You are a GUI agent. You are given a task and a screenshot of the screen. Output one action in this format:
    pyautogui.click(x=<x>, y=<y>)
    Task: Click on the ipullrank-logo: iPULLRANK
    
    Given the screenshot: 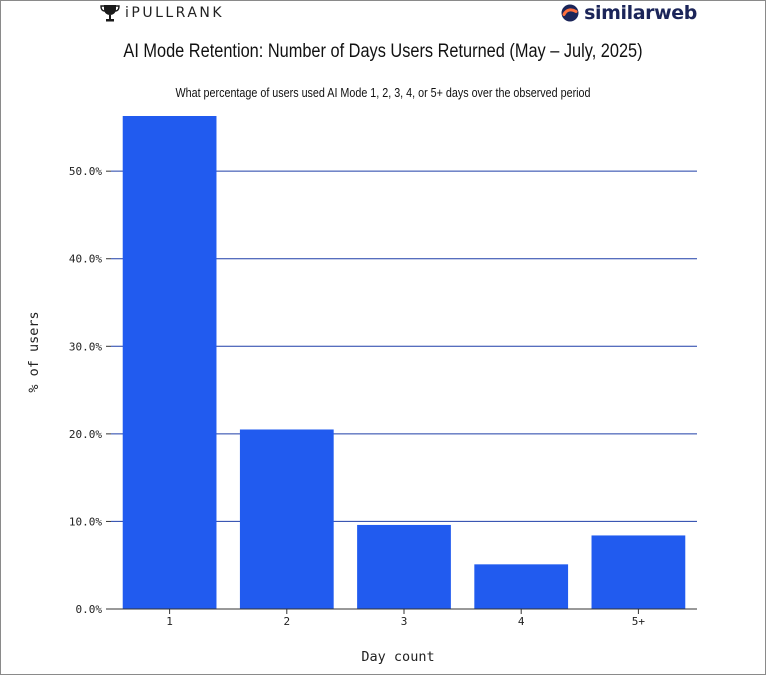 What is the action you would take?
    pyautogui.click(x=161, y=13)
    